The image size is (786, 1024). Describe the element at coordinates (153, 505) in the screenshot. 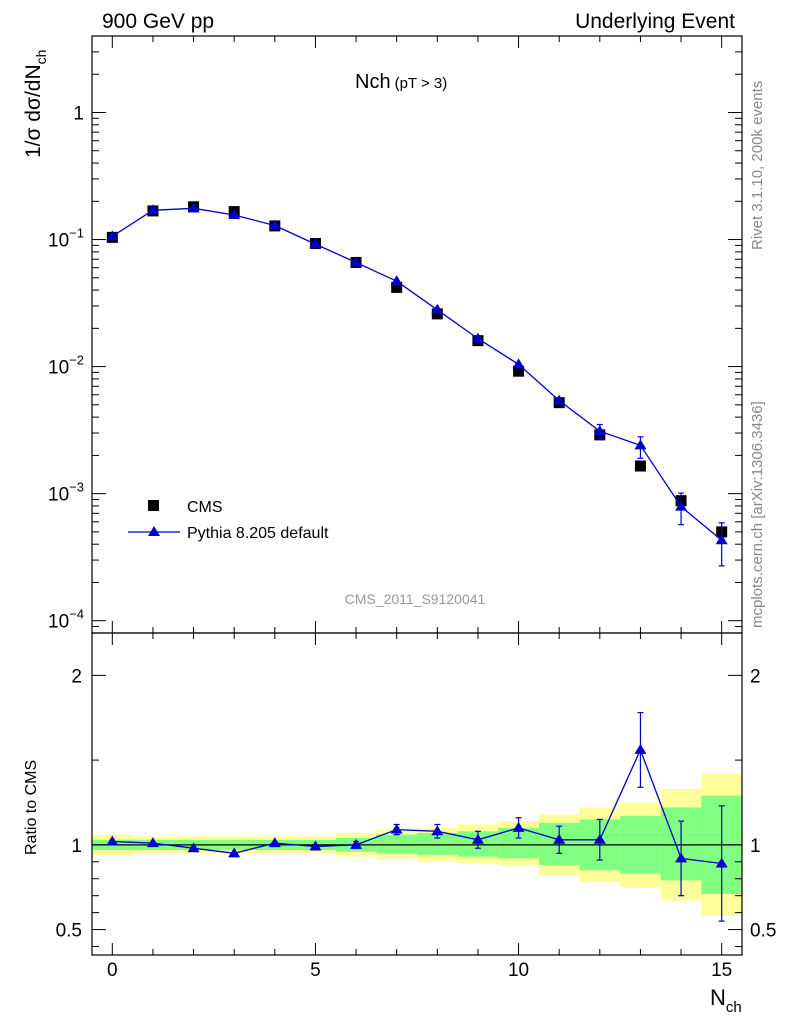

I see `legend-cms-marker` at that location.